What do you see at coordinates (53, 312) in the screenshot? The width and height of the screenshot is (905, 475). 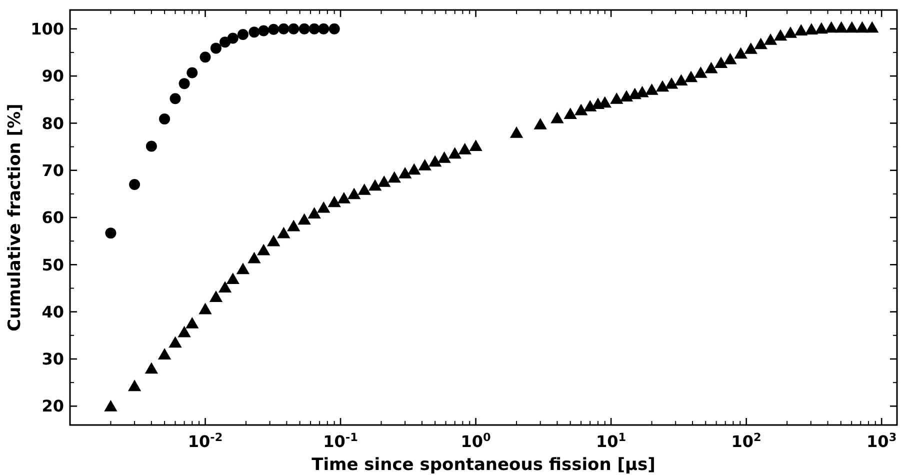 I see `y-tick-label: 40` at bounding box center [53, 312].